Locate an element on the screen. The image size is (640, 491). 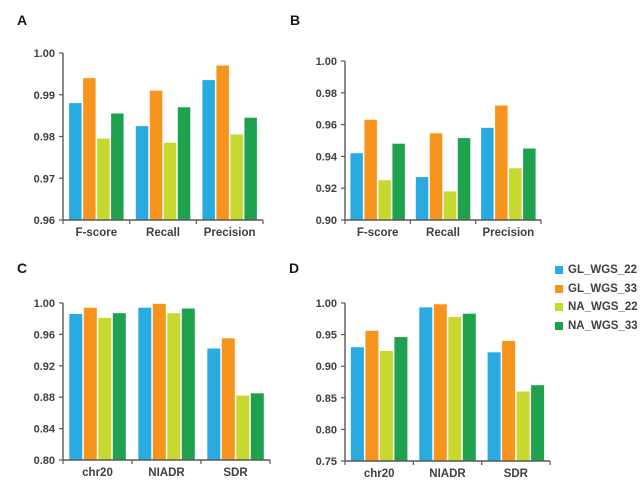
y-tick-label: 0.99 is located at coordinates (44, 96).